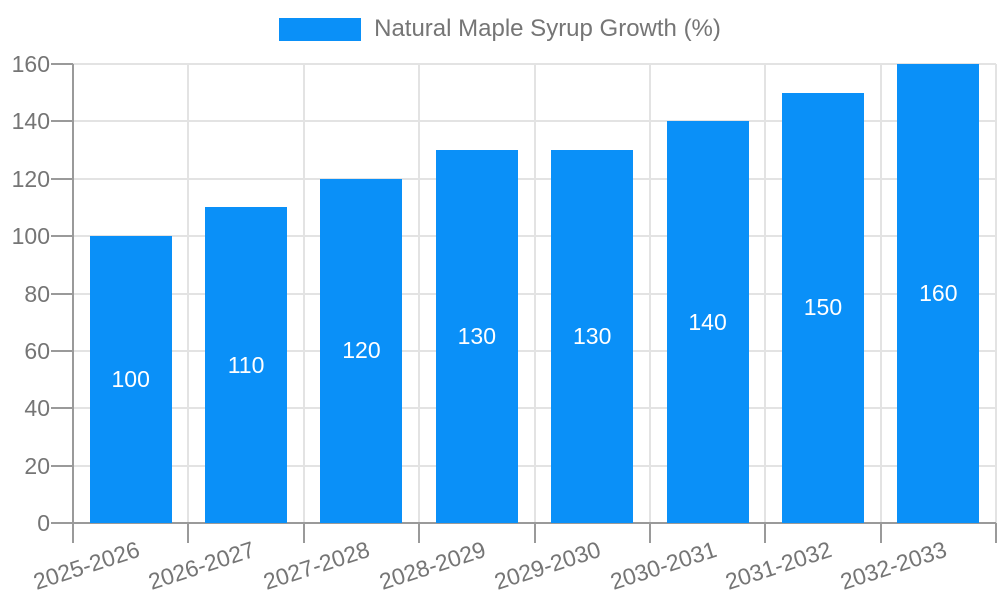 Image resolution: width=1000 pixels, height=600 pixels. Describe the element at coordinates (432, 565) in the screenshot. I see `x-tick-label: 2028-2029` at that location.